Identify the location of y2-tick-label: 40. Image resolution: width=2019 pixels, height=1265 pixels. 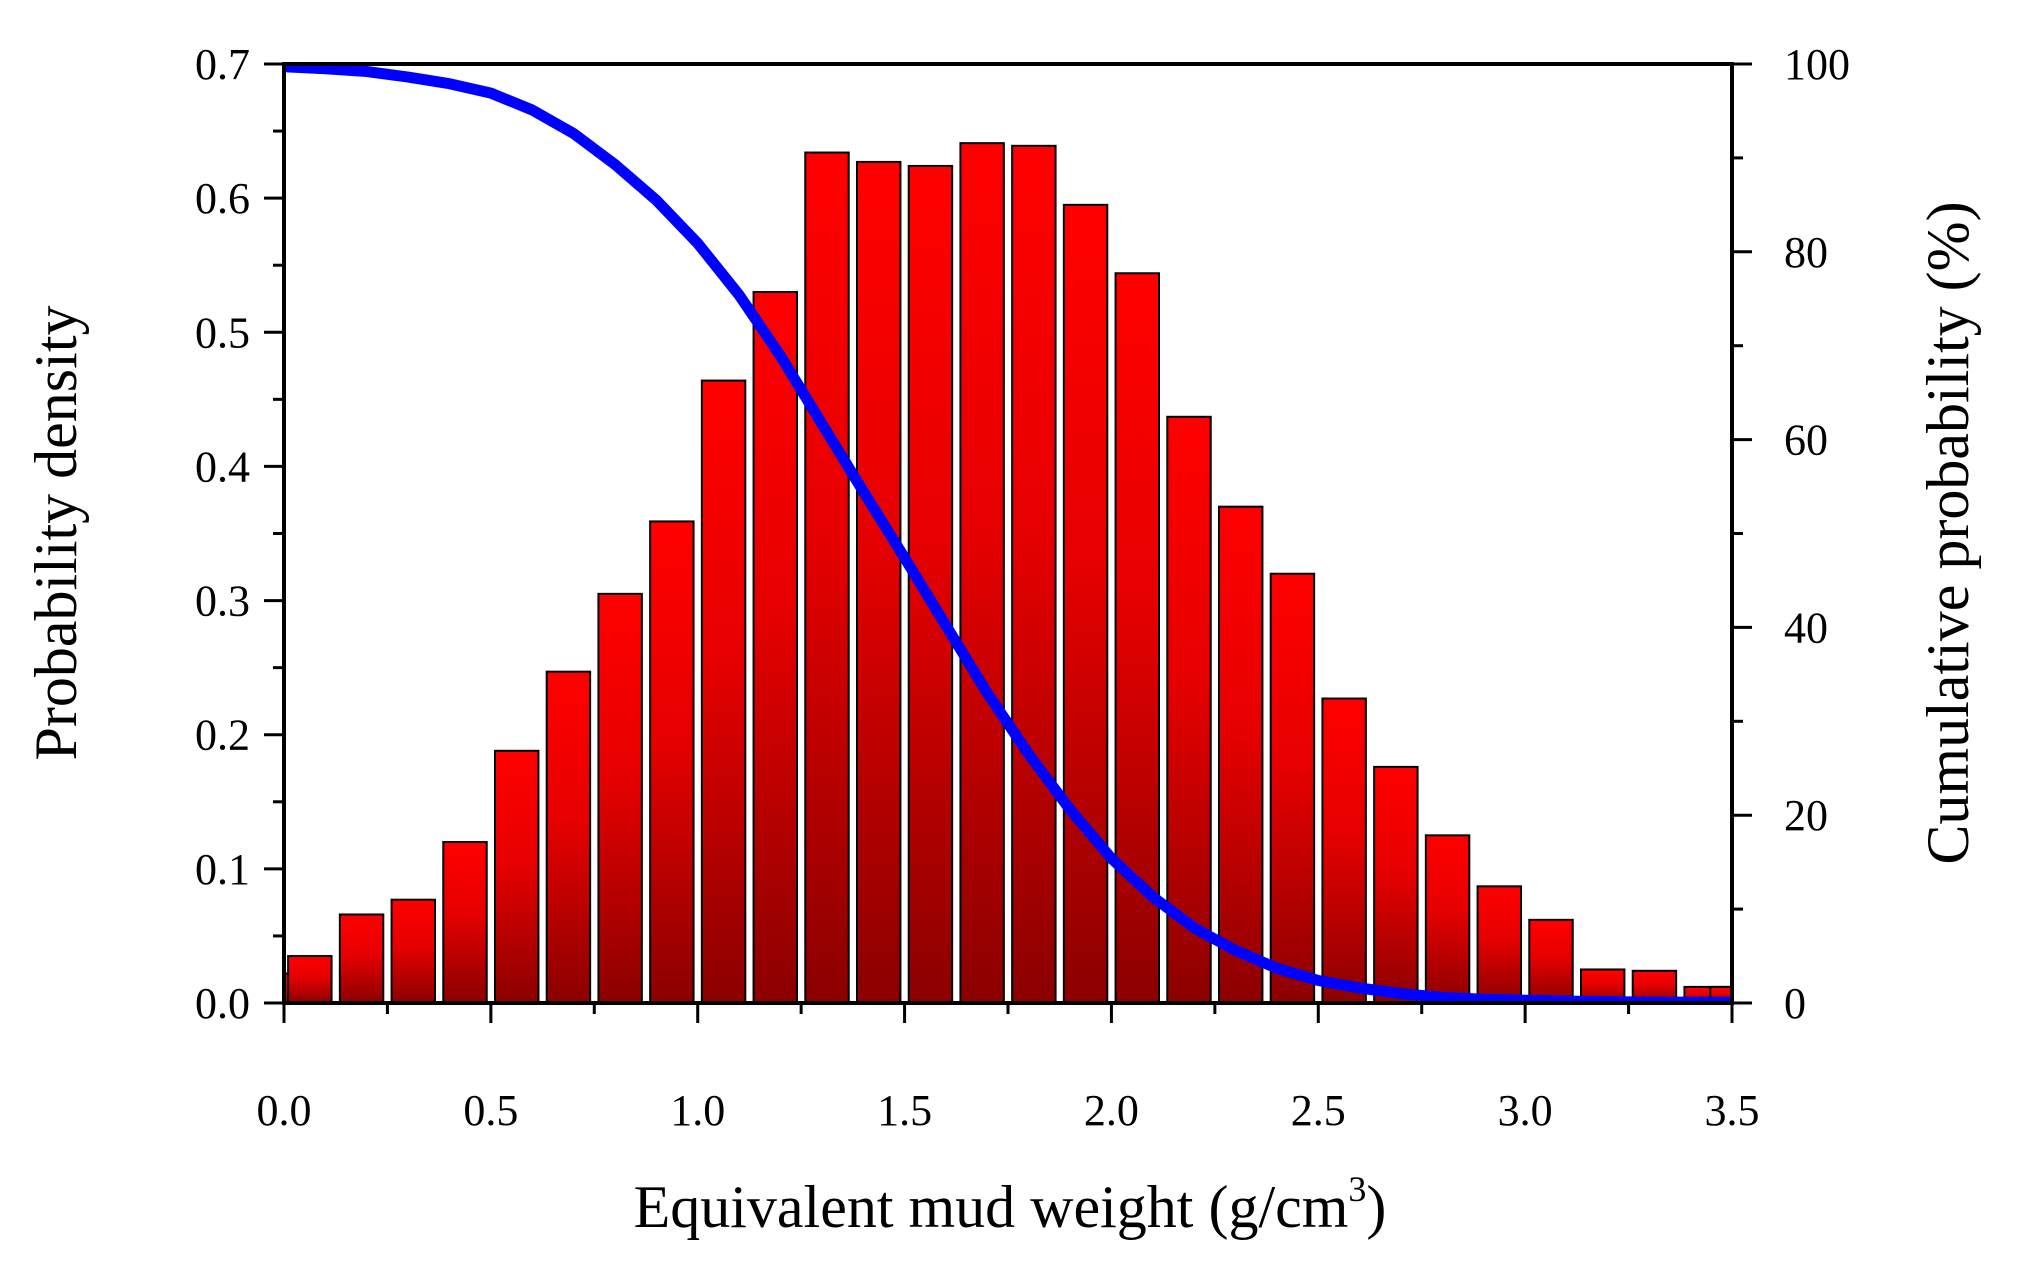
(1806, 627).